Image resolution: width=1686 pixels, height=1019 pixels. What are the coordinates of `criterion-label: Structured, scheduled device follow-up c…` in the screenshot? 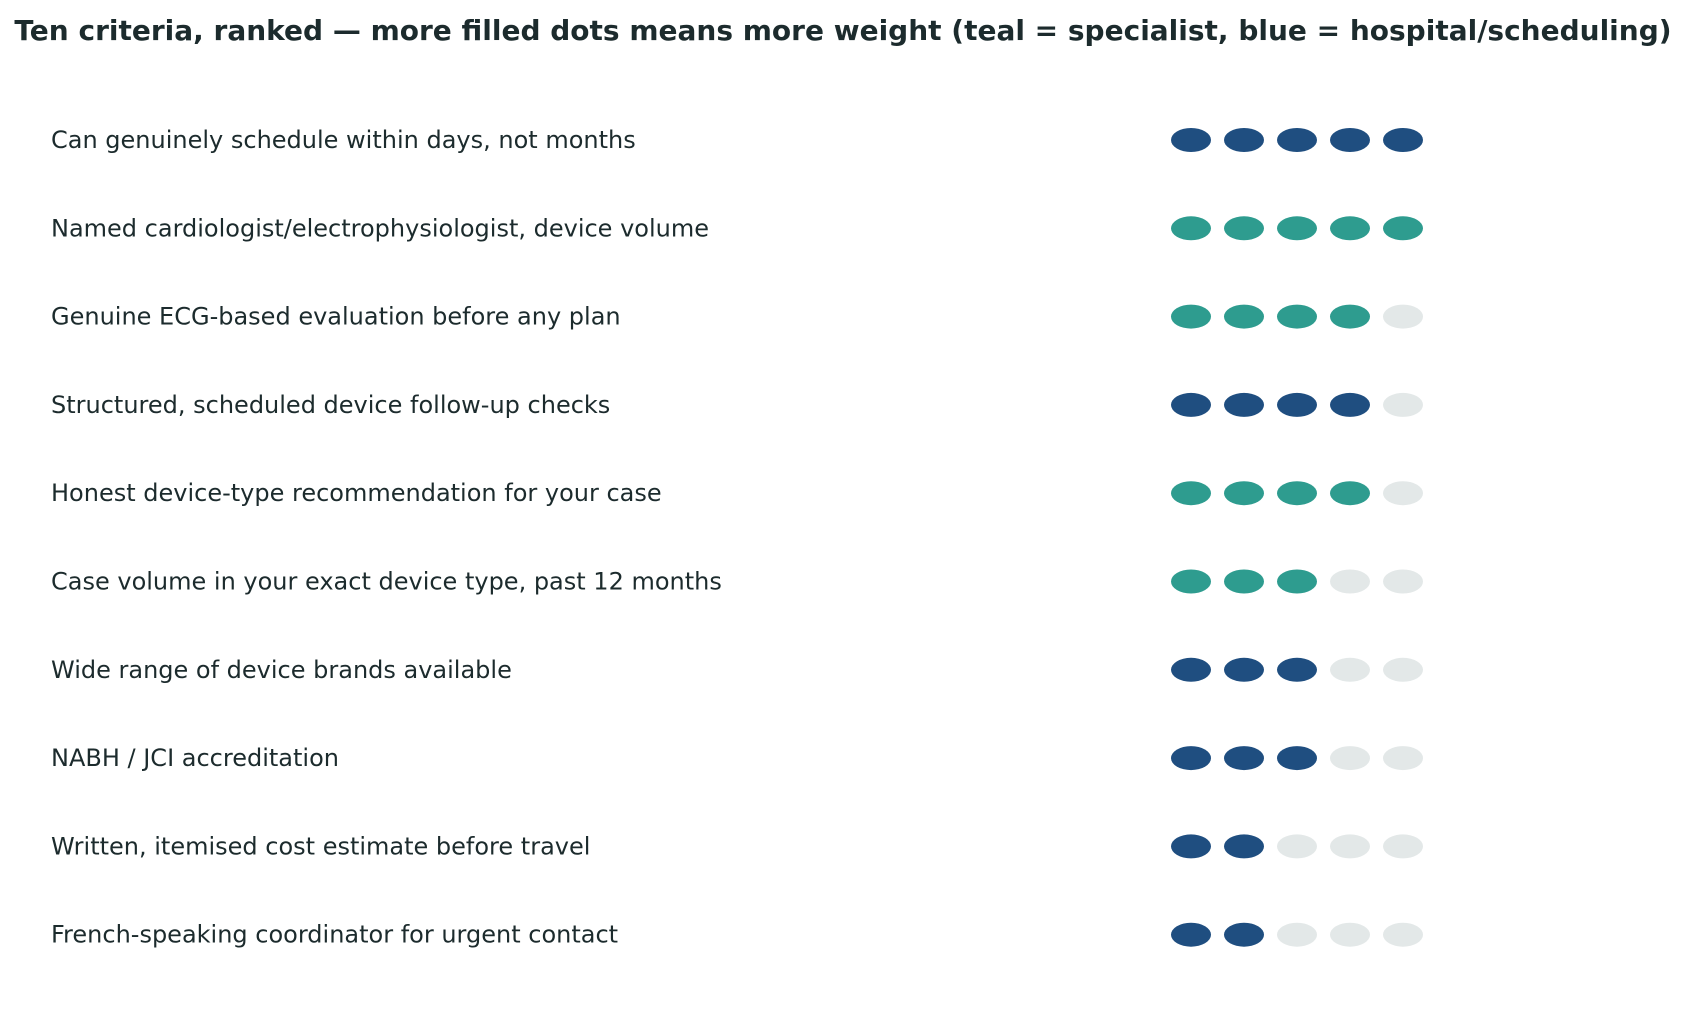 It's located at (330, 405).